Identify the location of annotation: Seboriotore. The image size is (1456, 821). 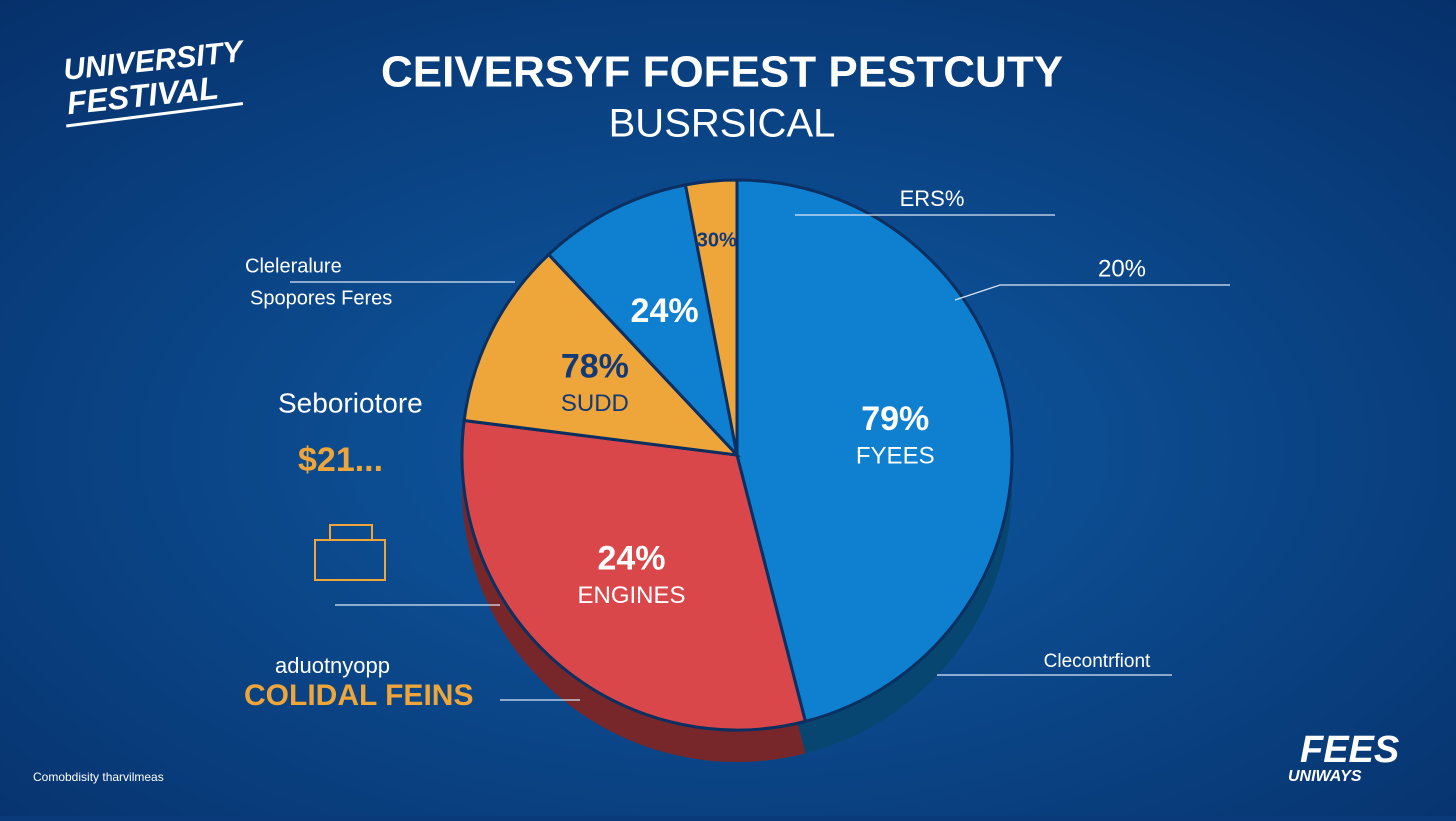
(350, 402).